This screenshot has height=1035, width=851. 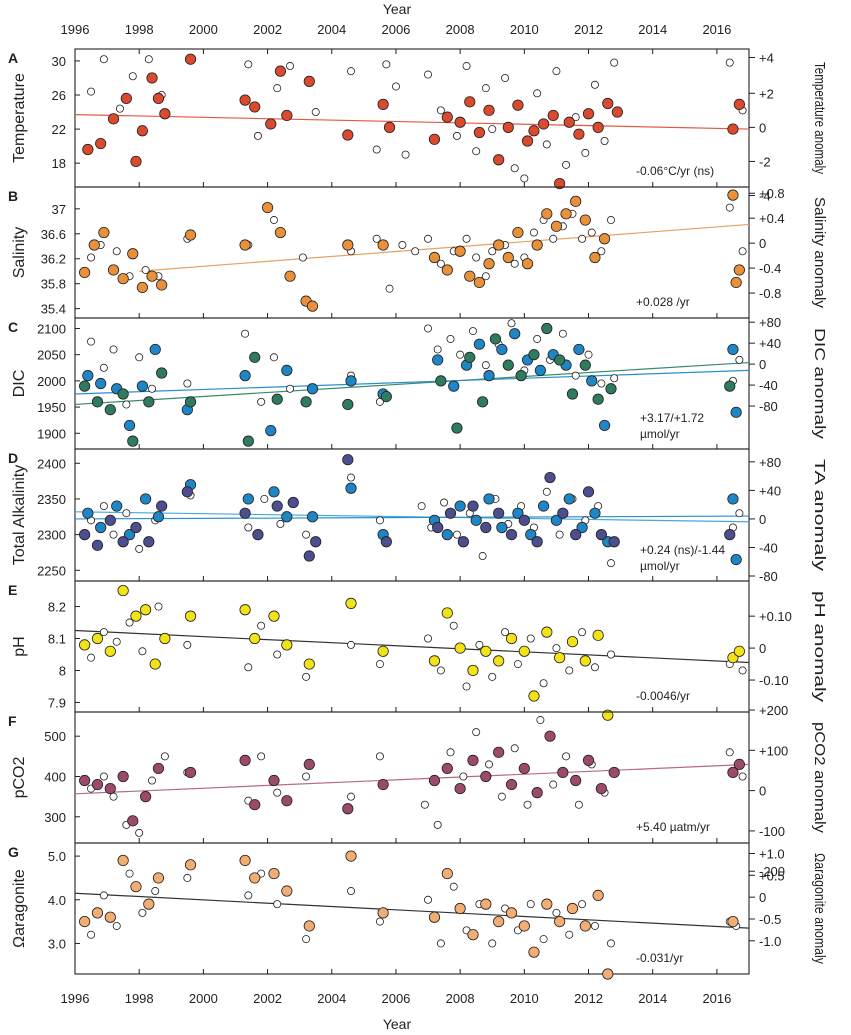 I want to click on trend-annotation: -0.031/yr, so click(x=659, y=958).